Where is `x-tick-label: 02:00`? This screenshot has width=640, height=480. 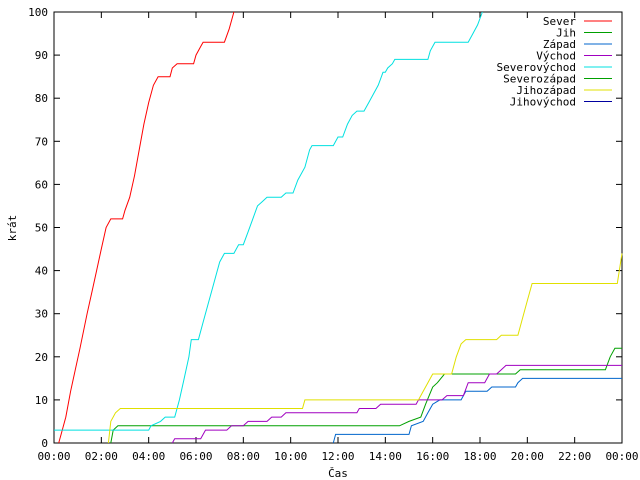
x-tick-label: 02:00 is located at coordinates (101, 456).